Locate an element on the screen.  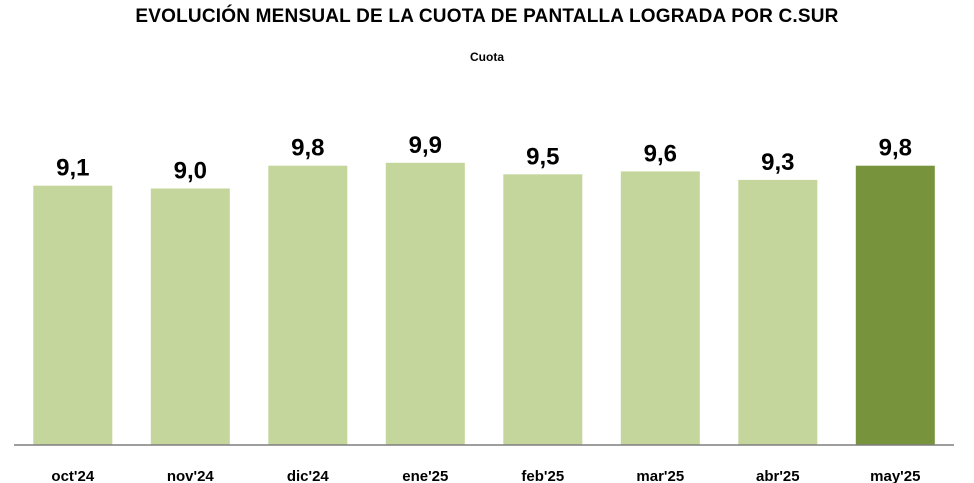
bar-abr'25 is located at coordinates (778, 312).